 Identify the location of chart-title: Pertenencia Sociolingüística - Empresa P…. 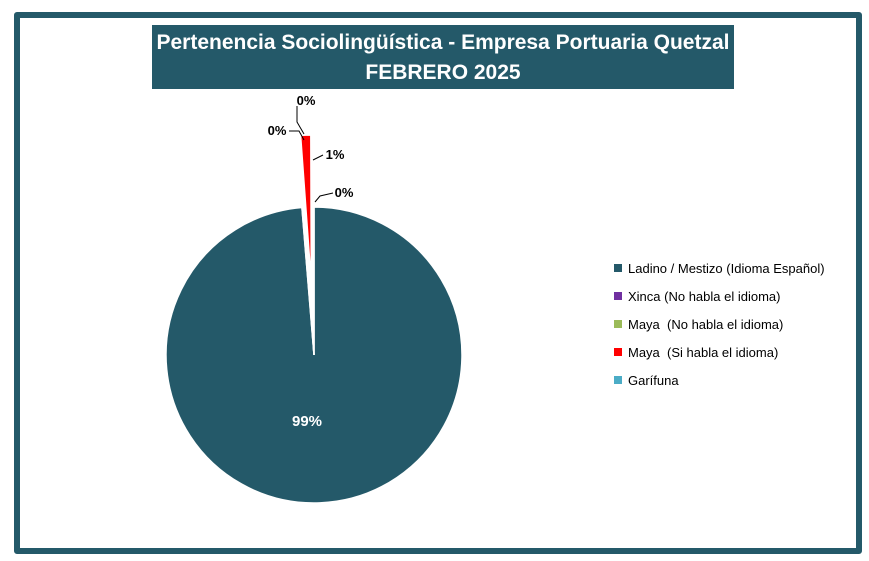
(443, 57).